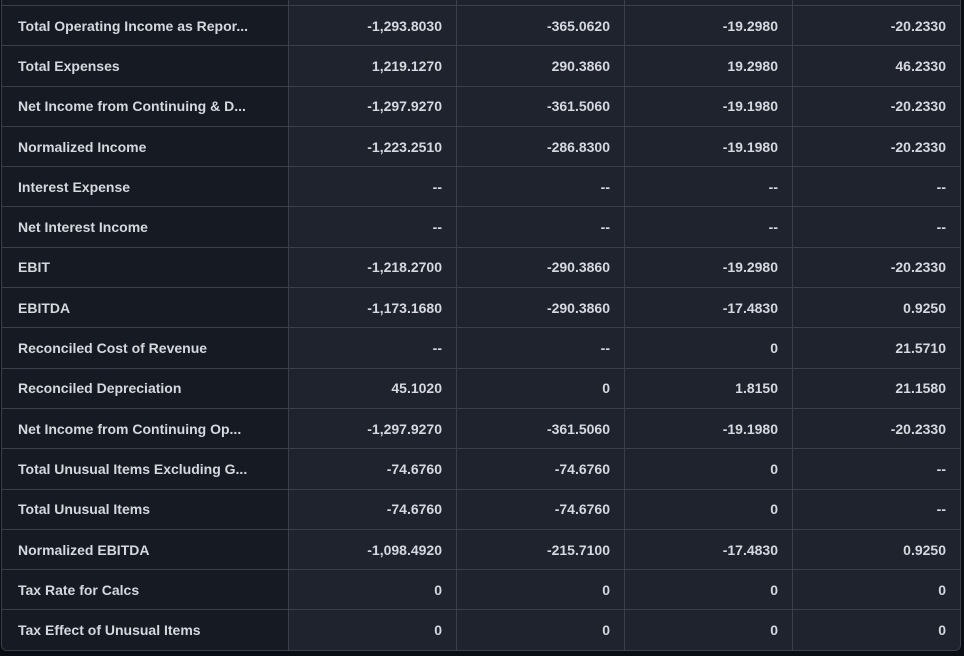  What do you see at coordinates (145, 66) in the screenshot?
I see `row-label: Total Expenses` at bounding box center [145, 66].